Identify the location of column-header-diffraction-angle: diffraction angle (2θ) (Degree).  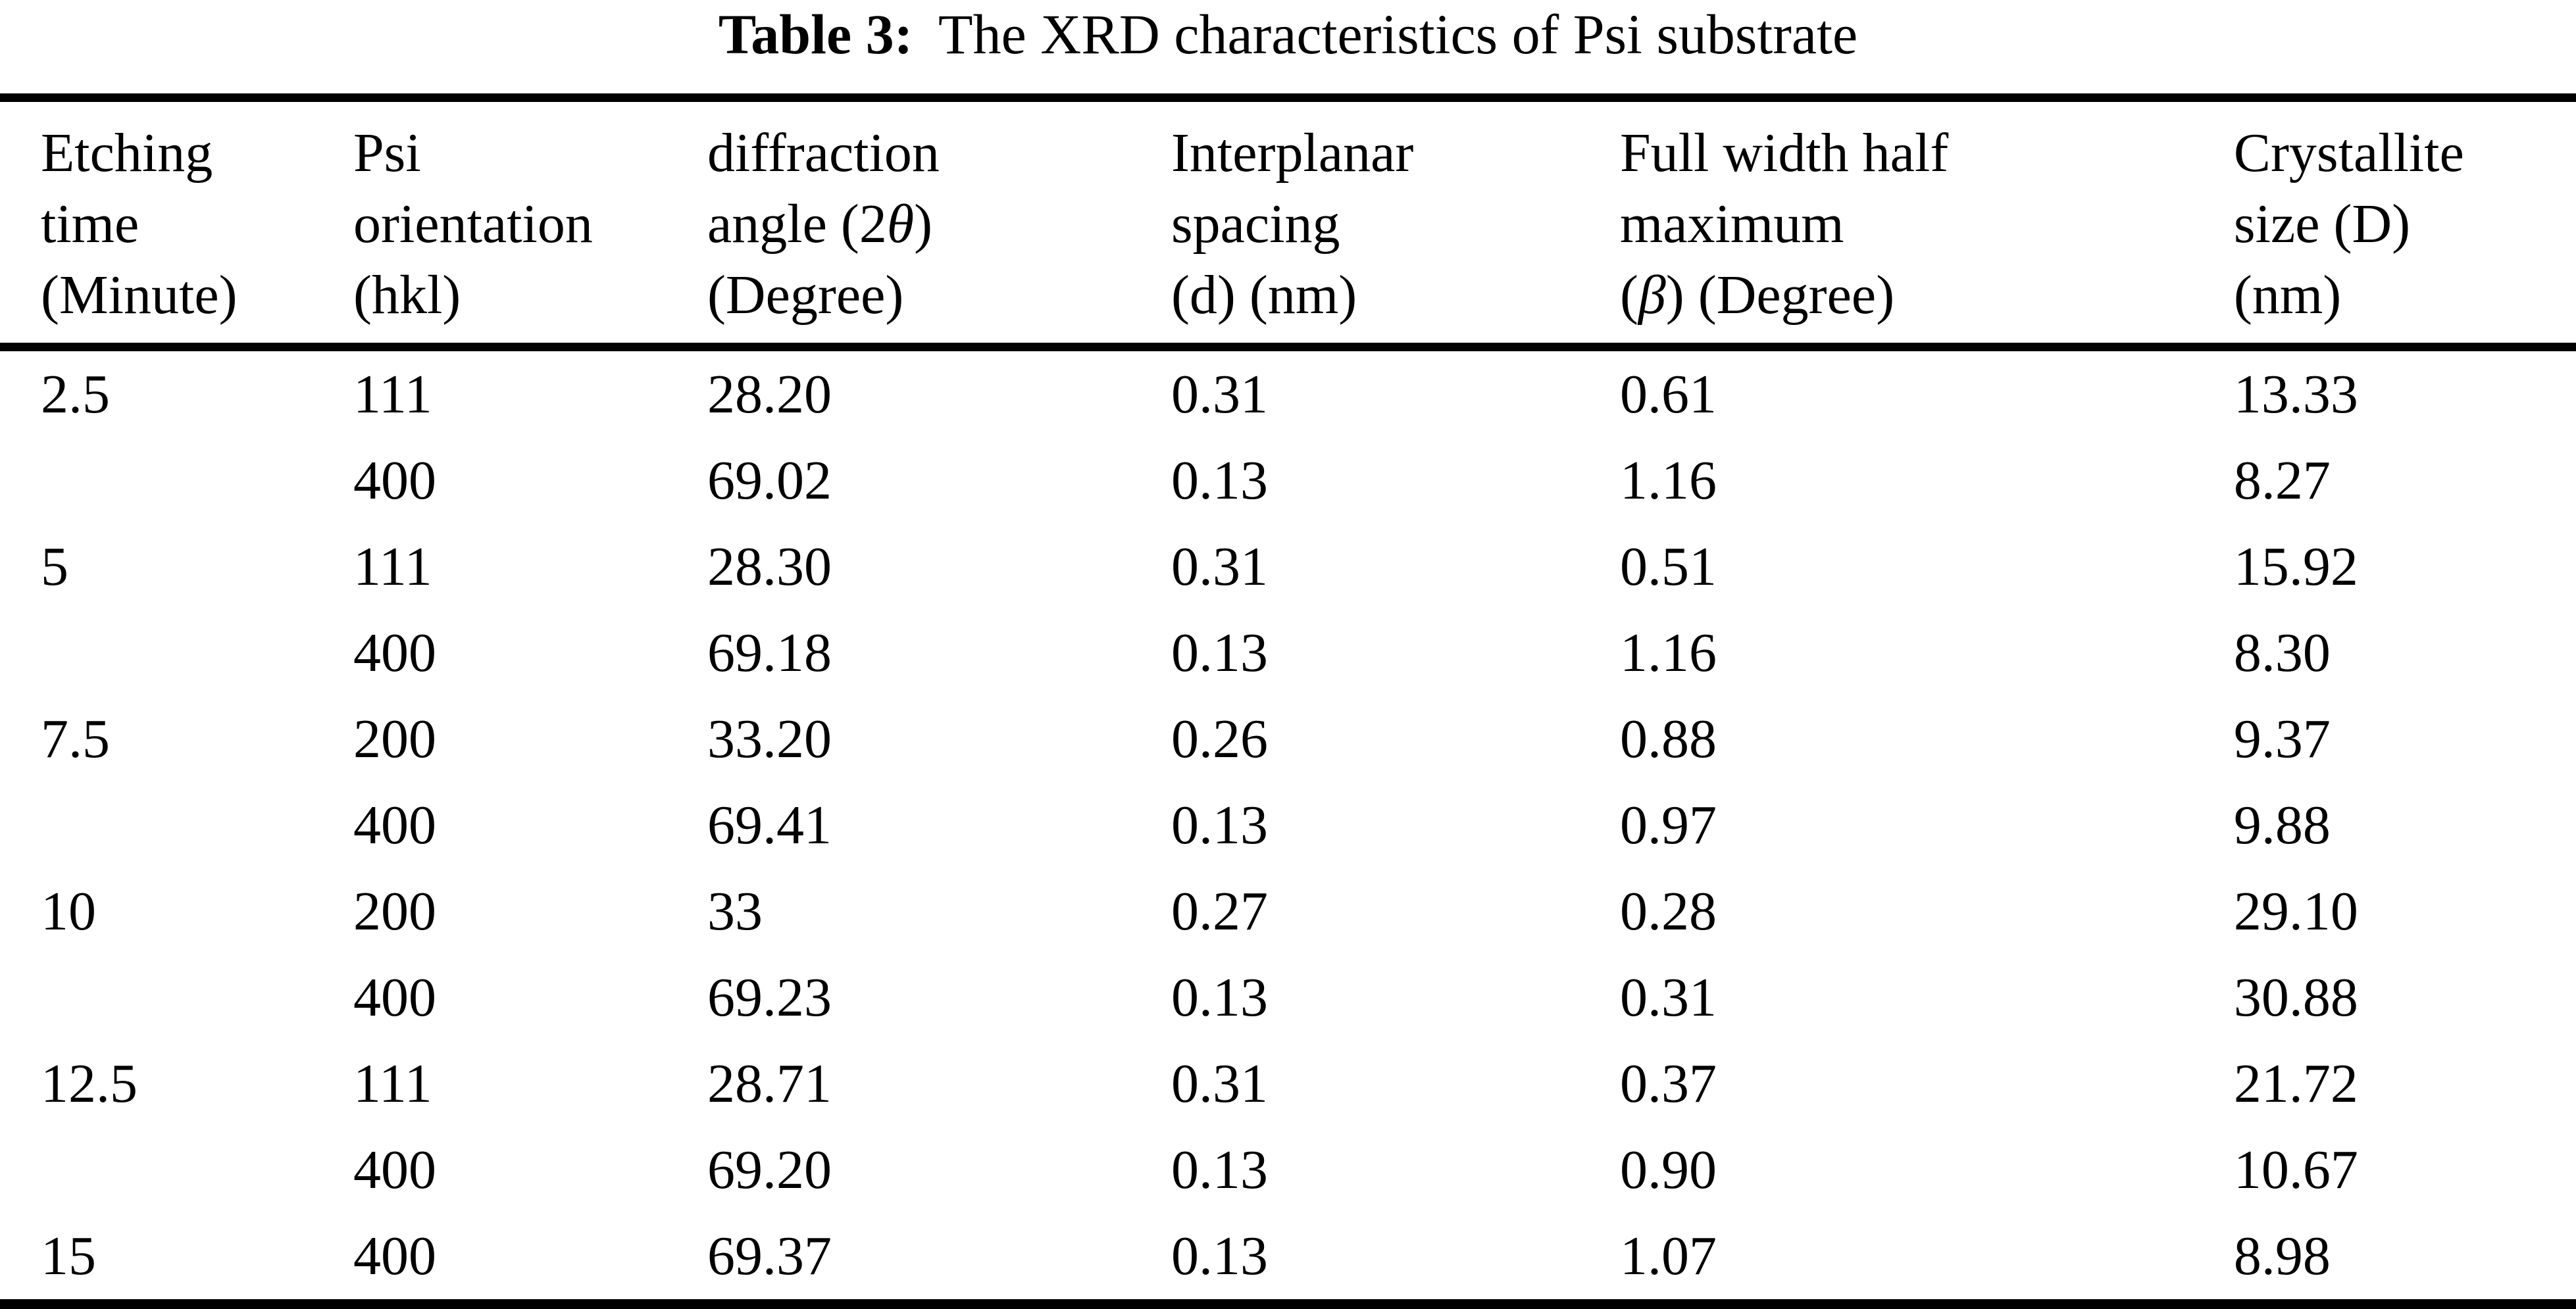
(939, 222).